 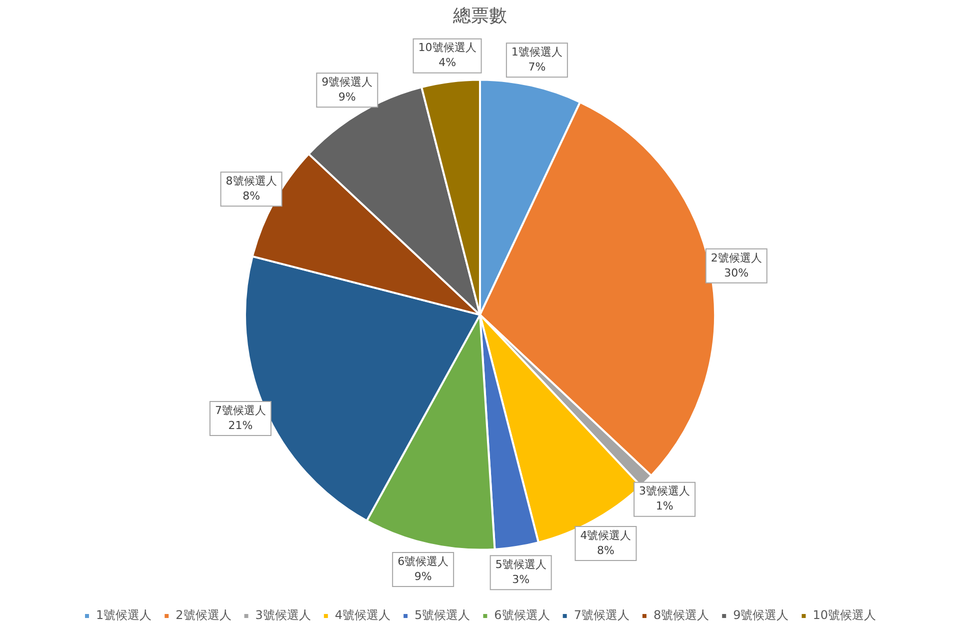 What do you see at coordinates (664, 491) in the screenshot?
I see `slice-label: 3號候選人` at bounding box center [664, 491].